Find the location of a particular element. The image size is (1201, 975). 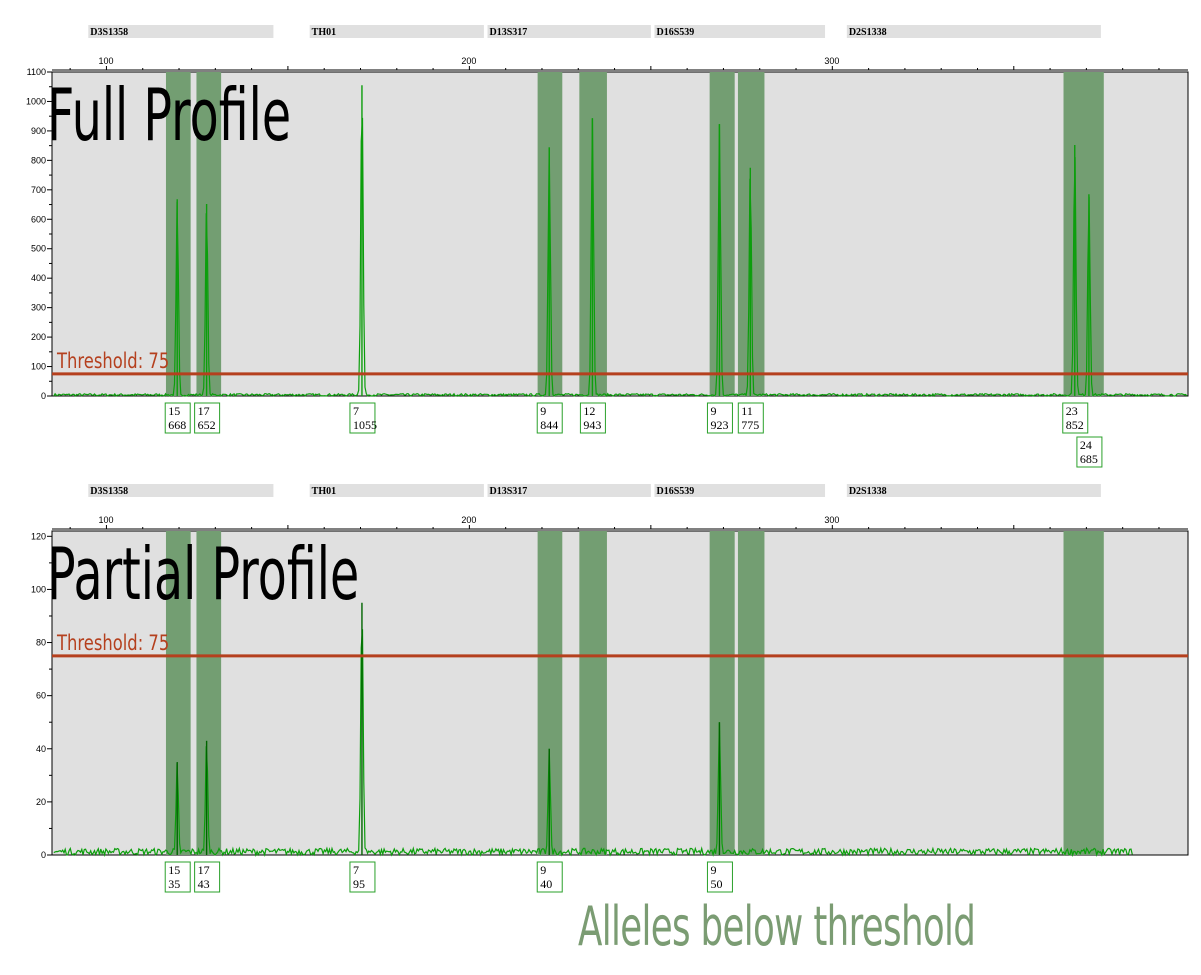

y-axis-tick-label: 1100 is located at coordinates (36, 72).